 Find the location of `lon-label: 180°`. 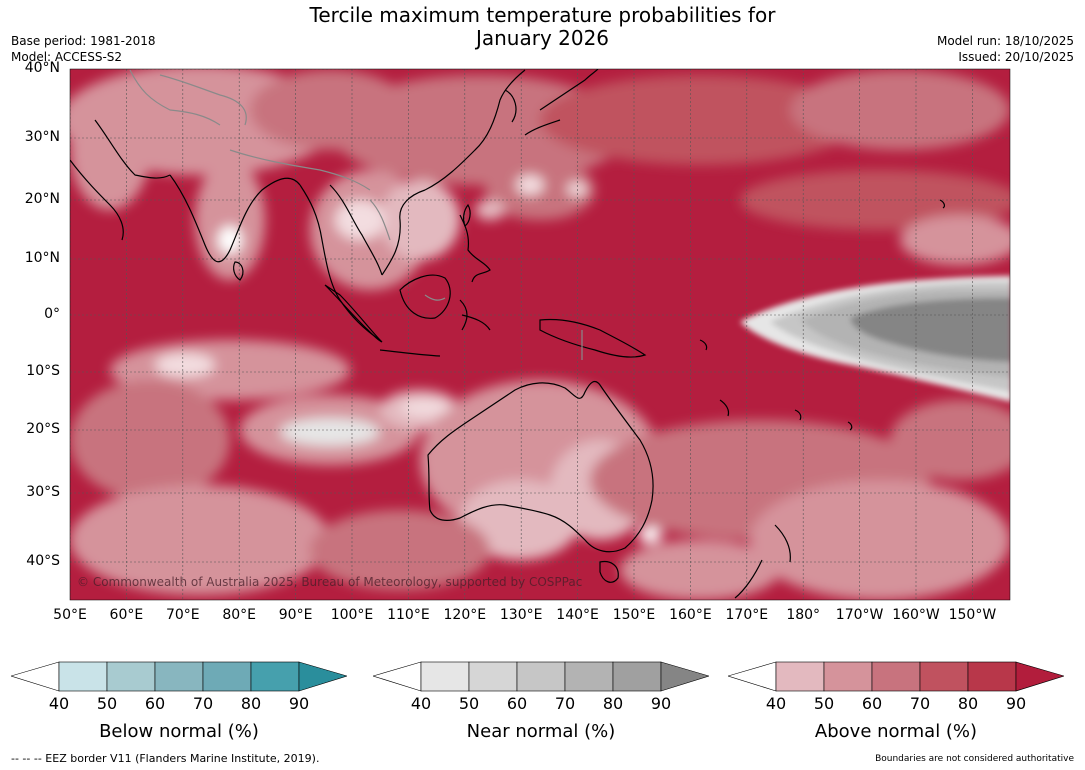

lon-label: 180° is located at coordinates (803, 615).